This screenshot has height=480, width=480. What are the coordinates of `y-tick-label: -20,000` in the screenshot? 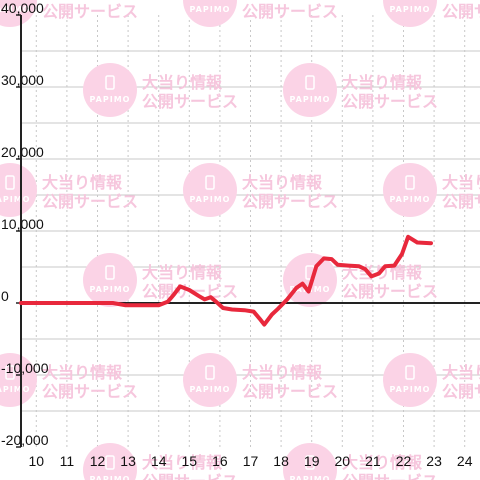 It's located at (25, 440).